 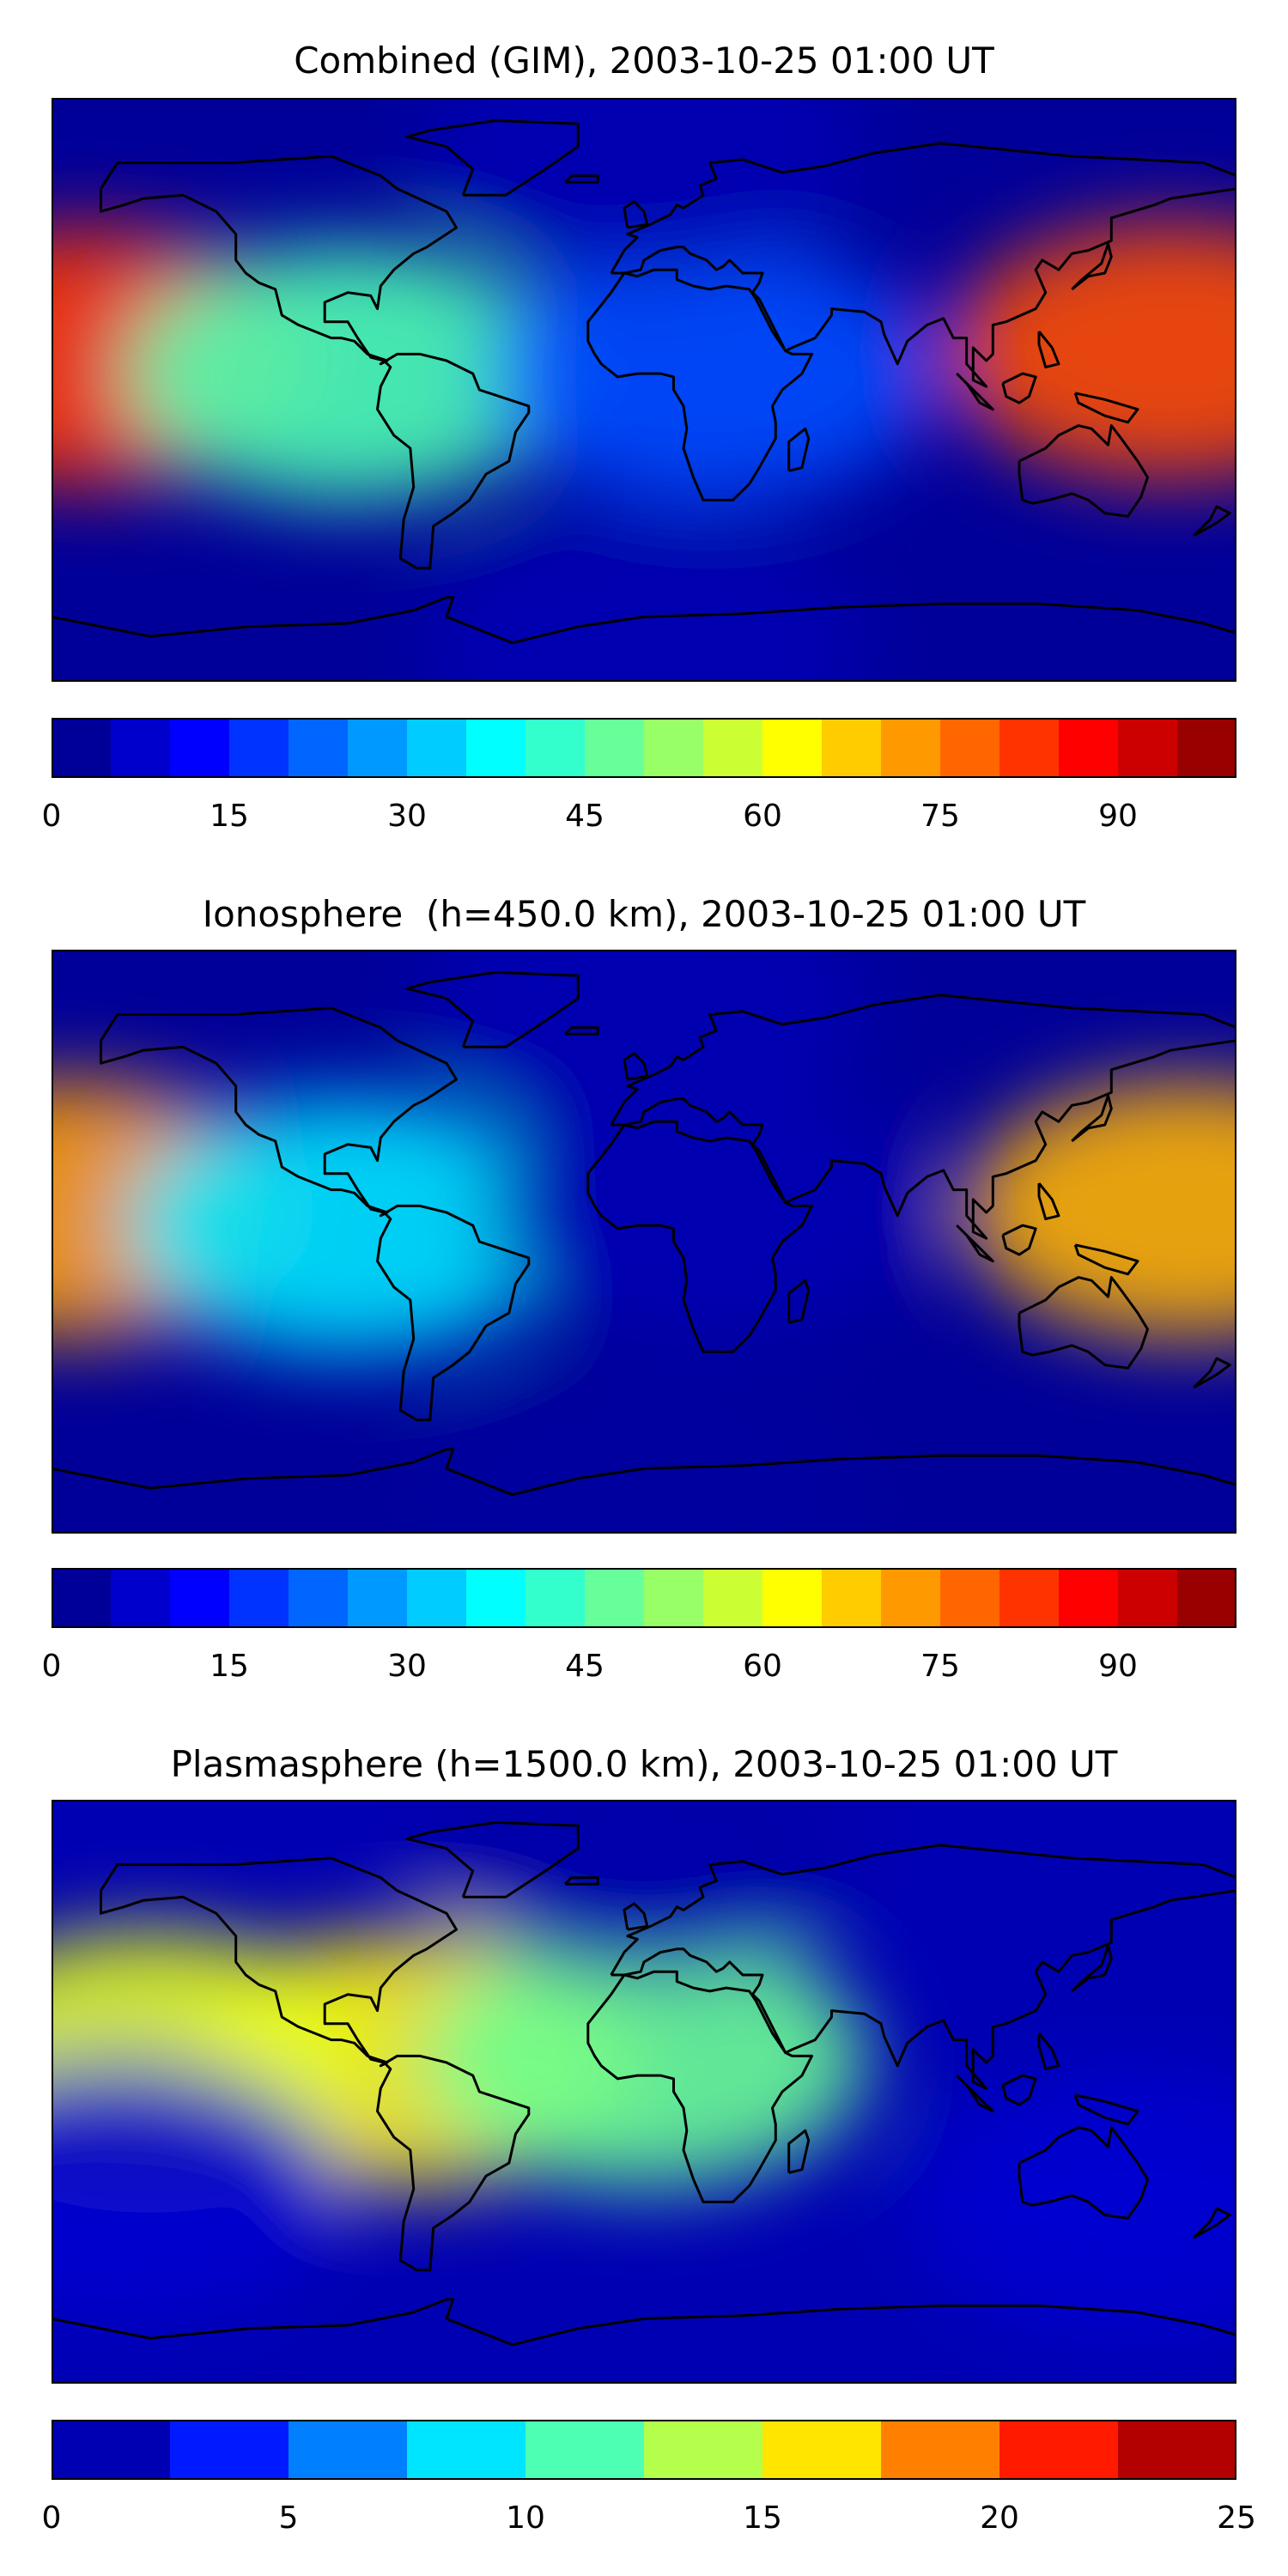 I want to click on colorbar, so click(x=644, y=2450).